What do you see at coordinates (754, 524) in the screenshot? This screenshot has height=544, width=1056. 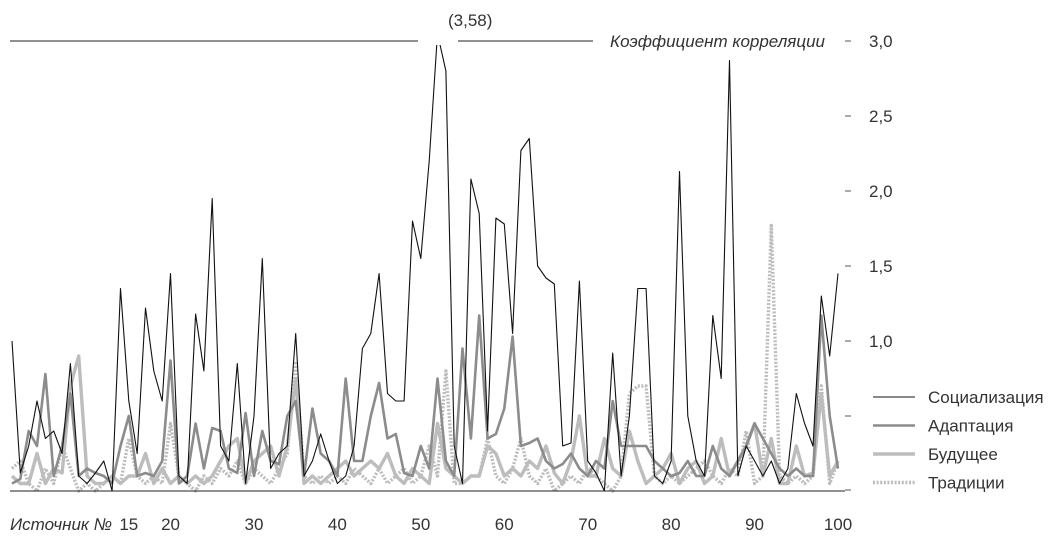 I see `x-tick-label: 90` at bounding box center [754, 524].